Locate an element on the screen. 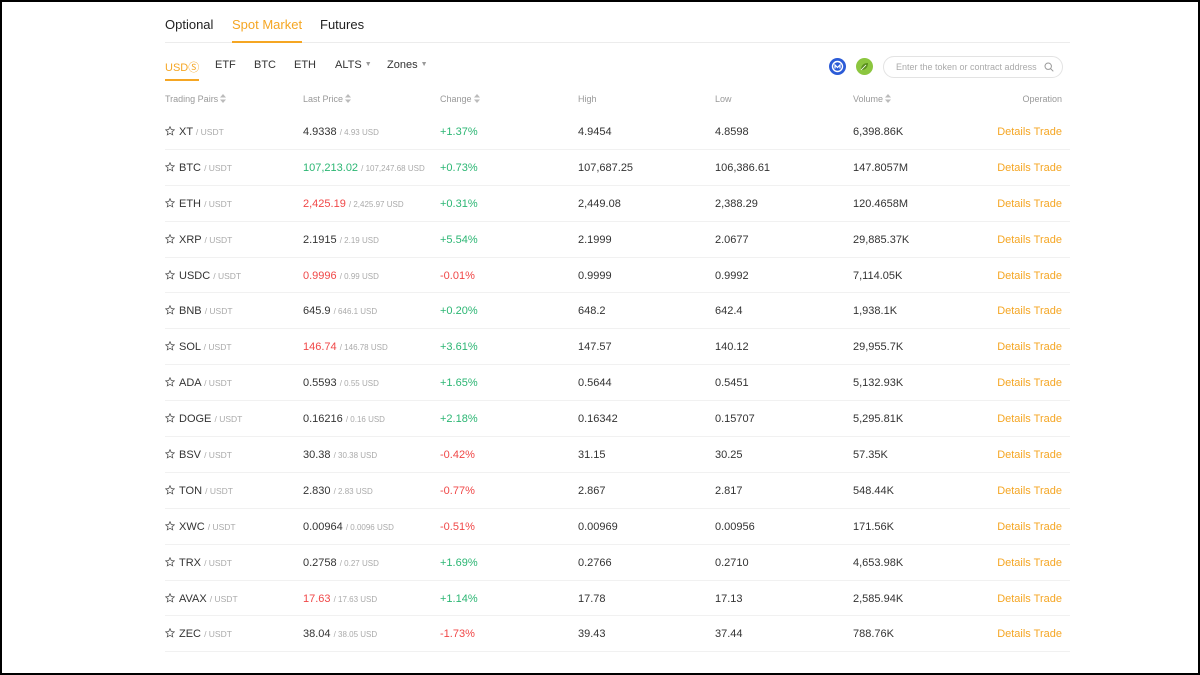  filter-btc: BTC is located at coordinates (265, 65).